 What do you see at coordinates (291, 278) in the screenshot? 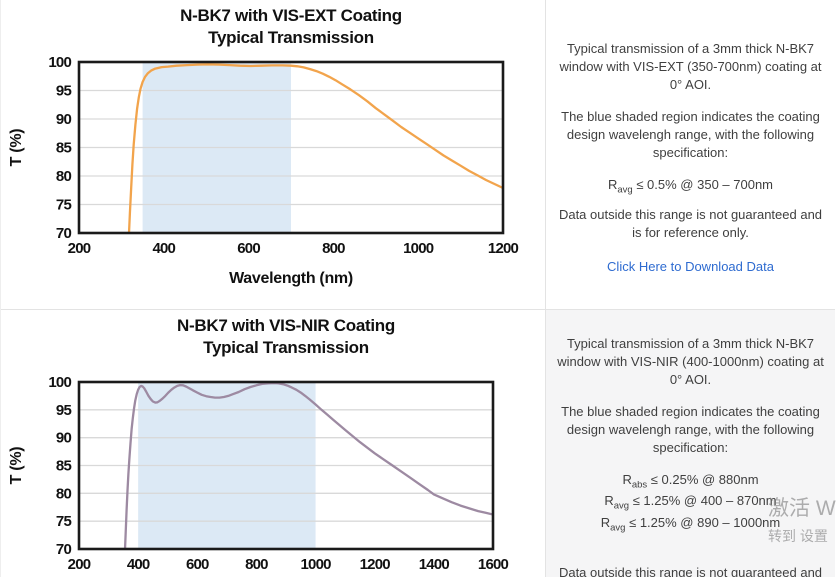
I see `x-axis-label: Wavelength (nm)` at bounding box center [291, 278].